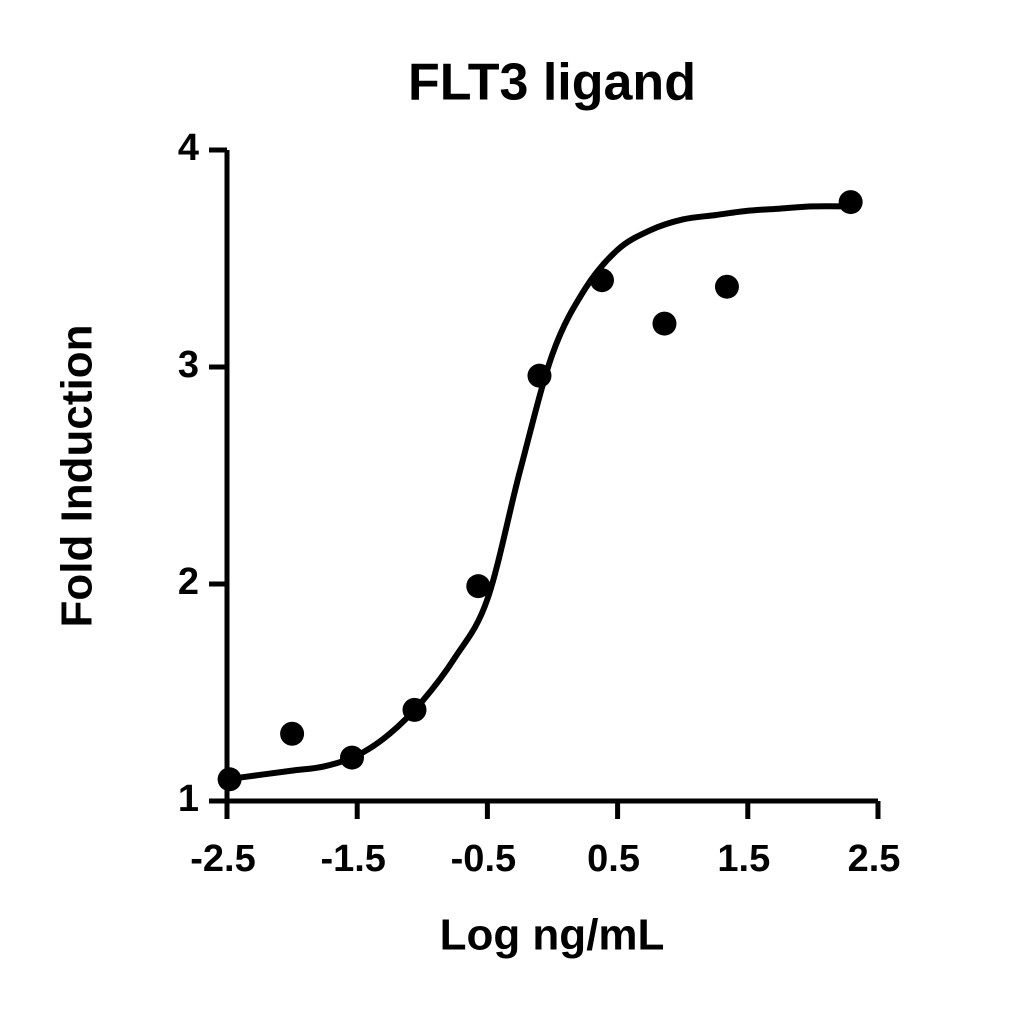 The height and width of the screenshot is (1011, 1028). Describe the element at coordinates (743, 859) in the screenshot. I see `x-tick-label: 1.5` at that location.